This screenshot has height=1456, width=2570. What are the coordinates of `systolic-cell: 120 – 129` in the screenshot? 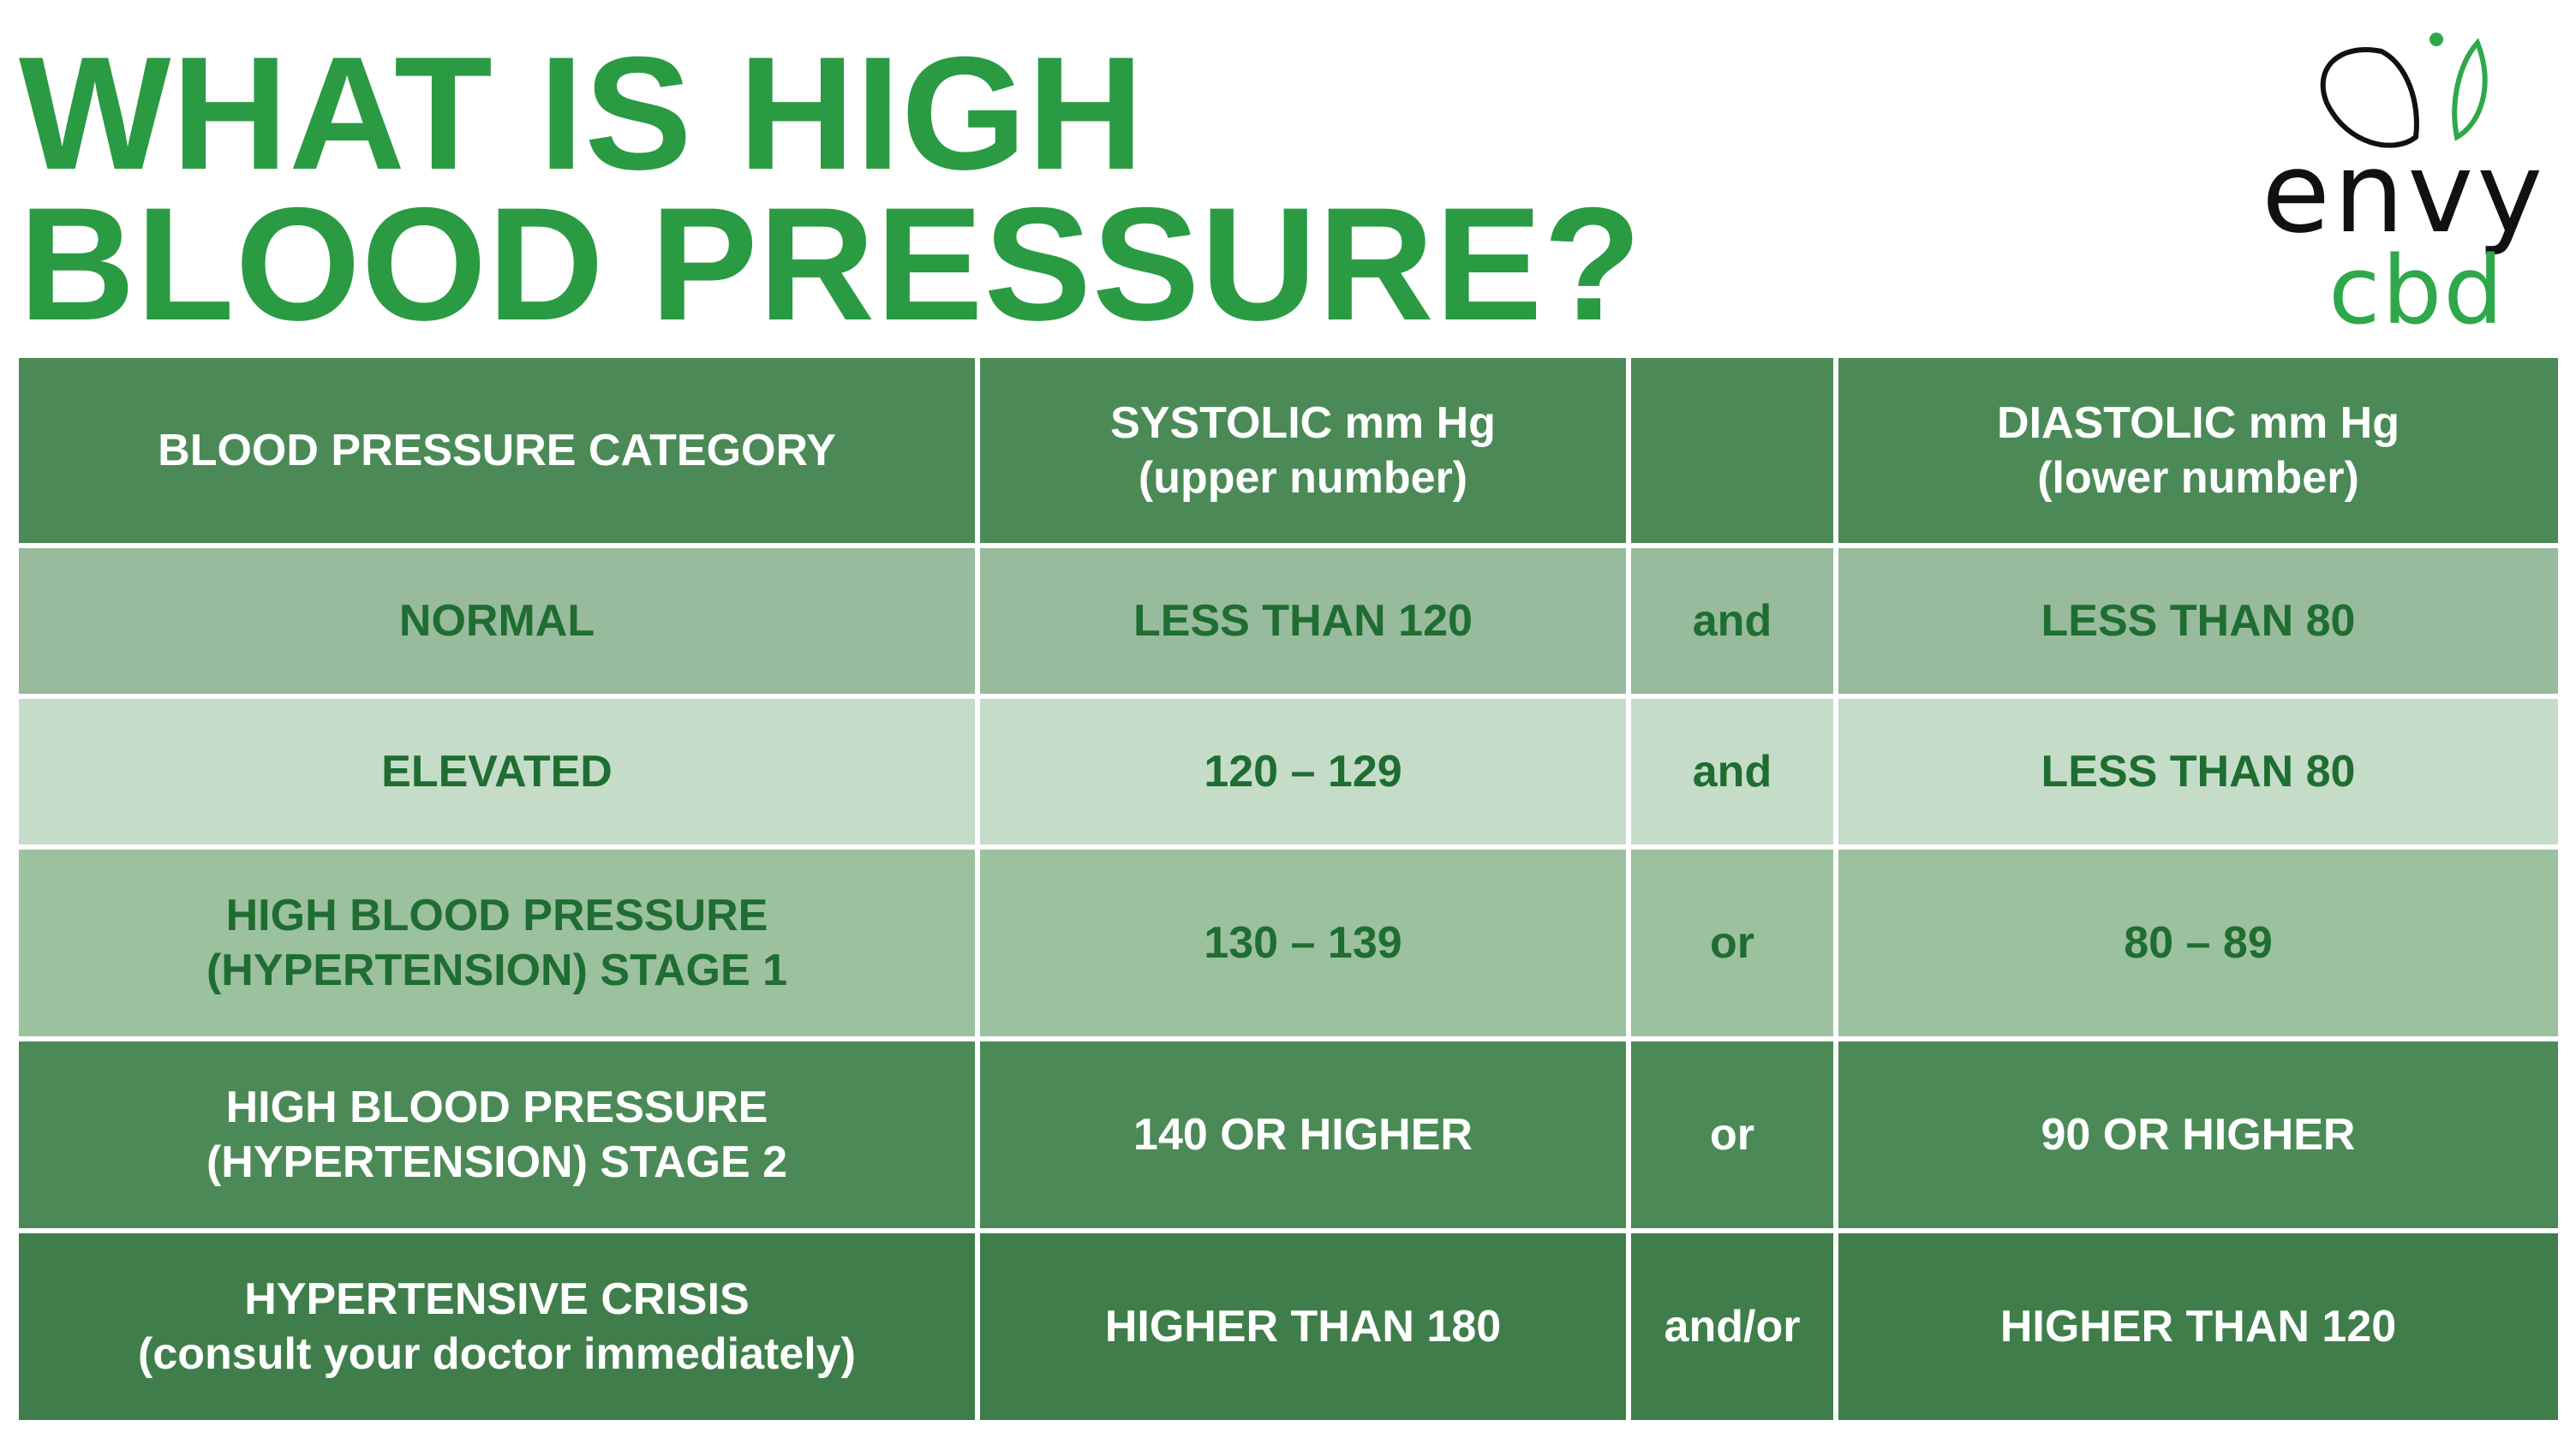 It's located at (1303, 772).